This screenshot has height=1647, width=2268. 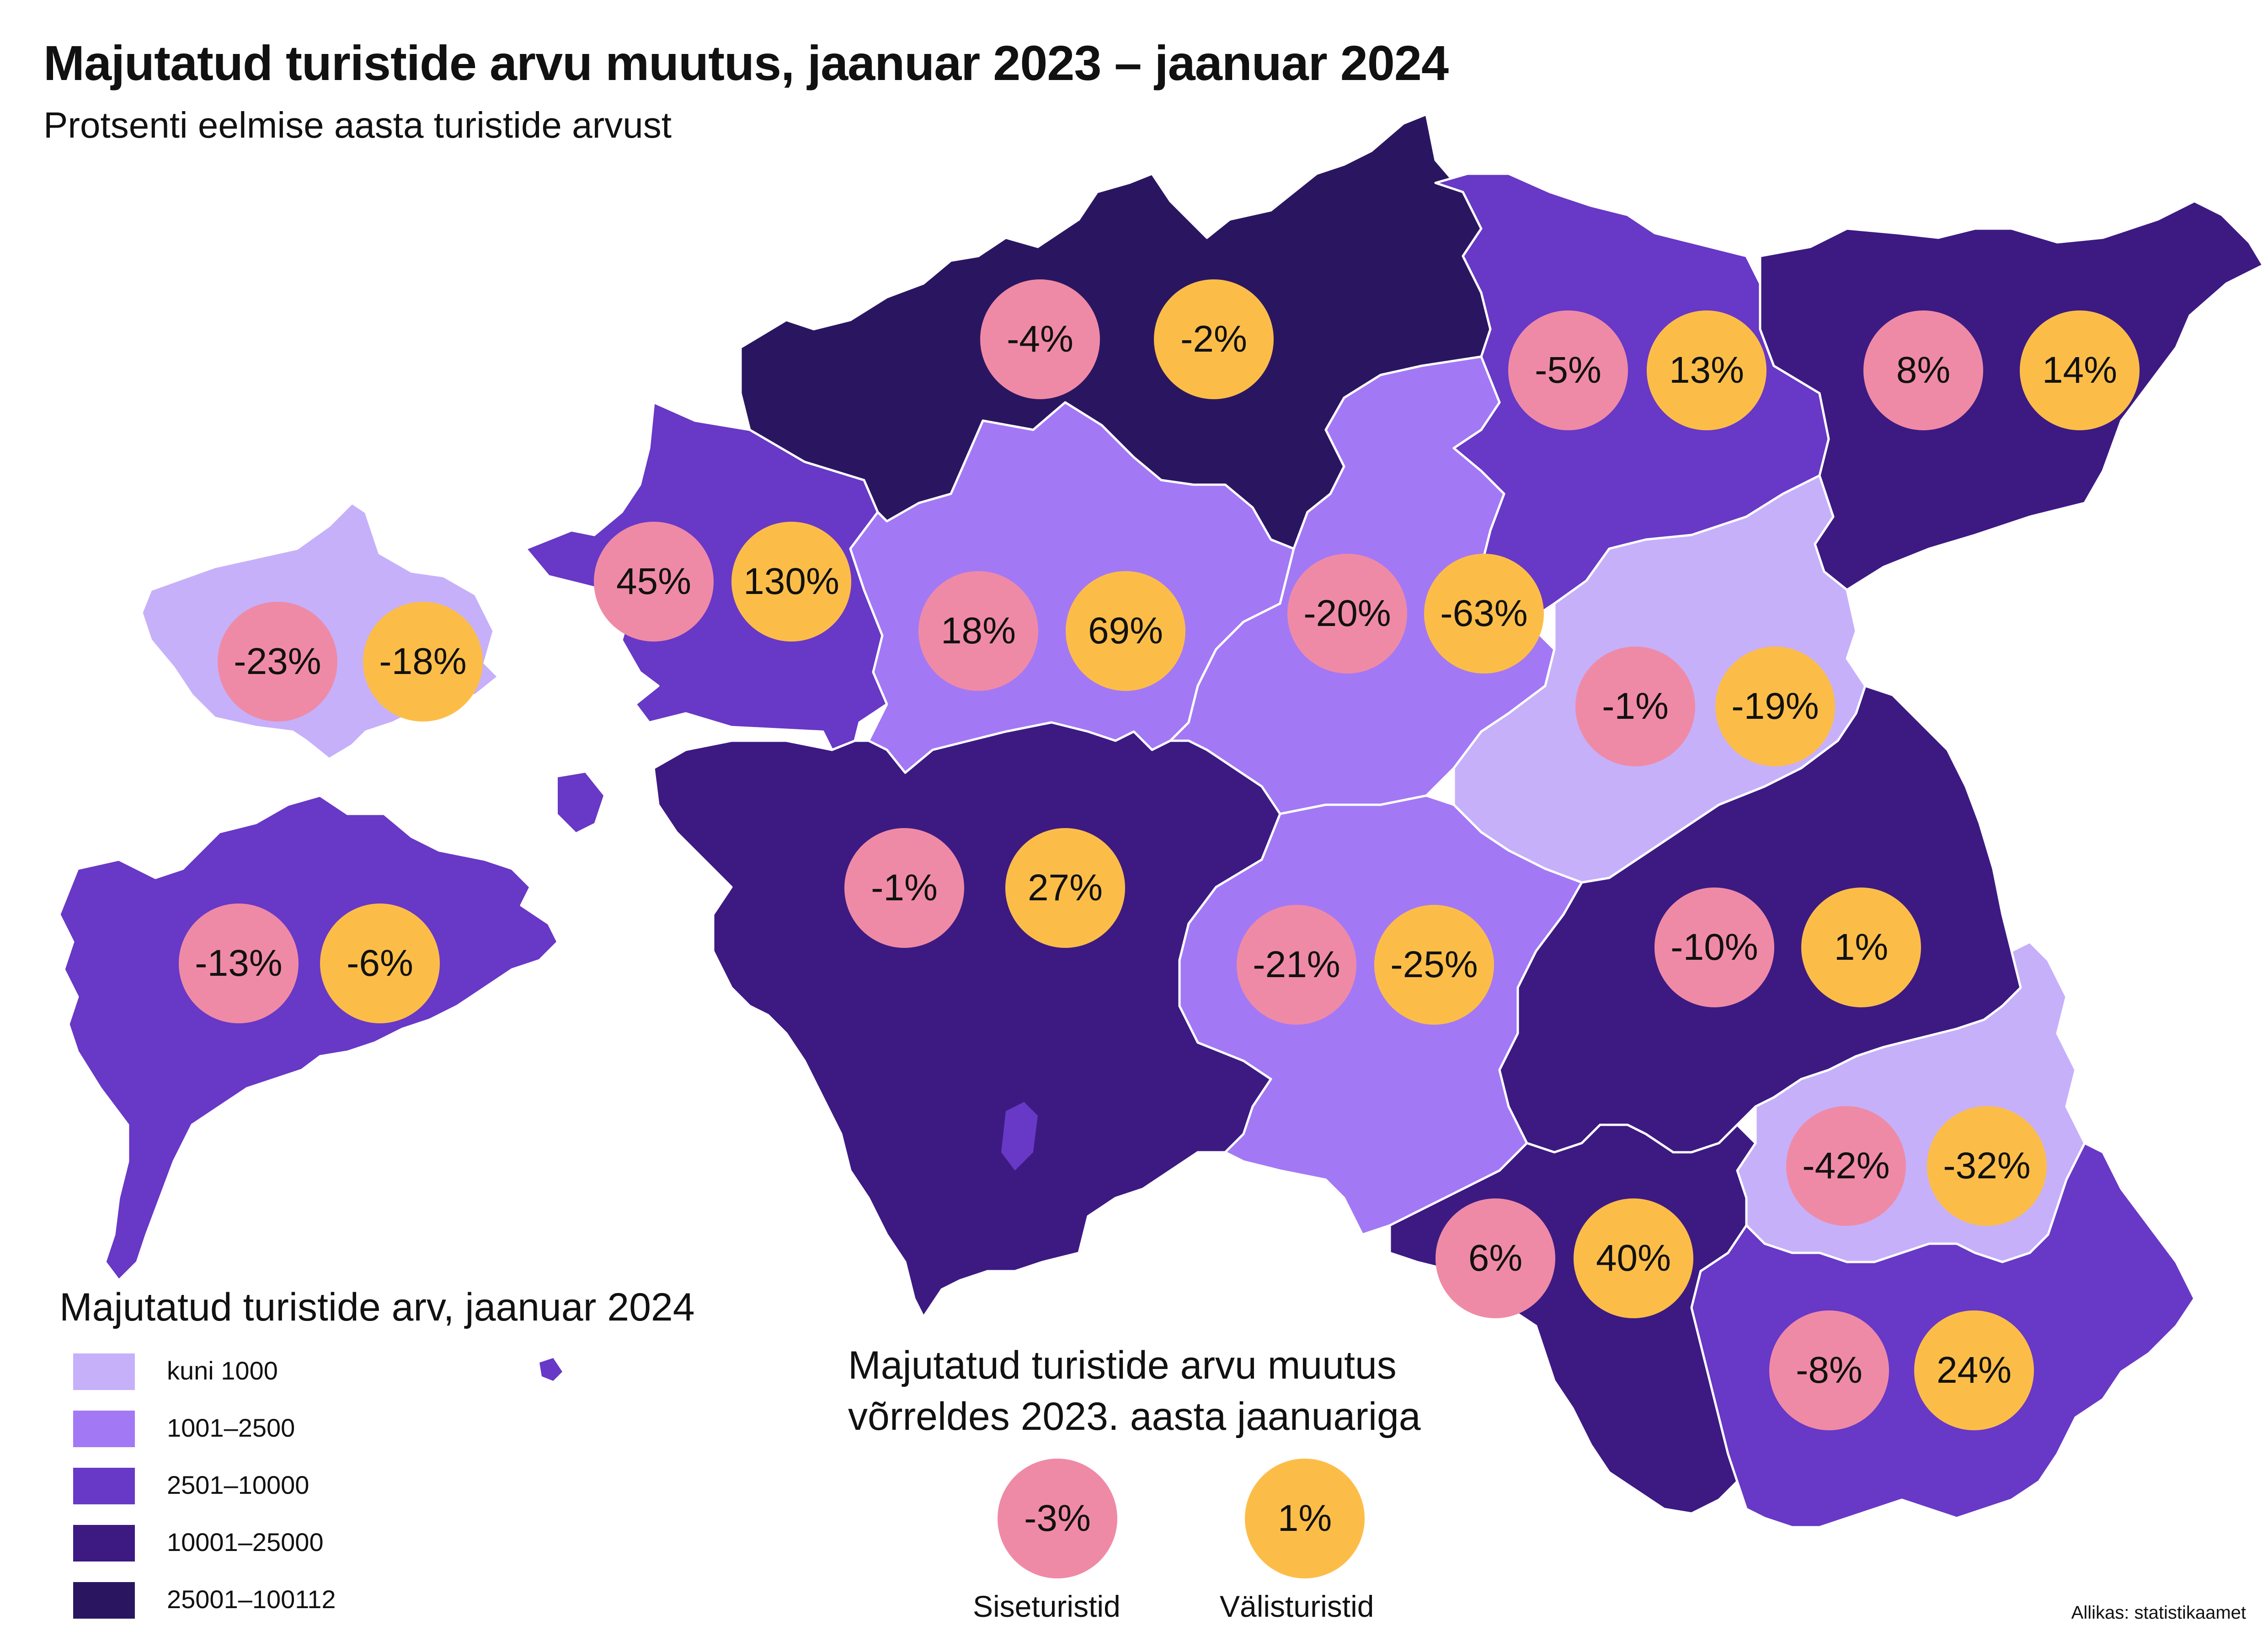 I want to click on region-2-foreign-change: -2%, so click(x=1214, y=339).